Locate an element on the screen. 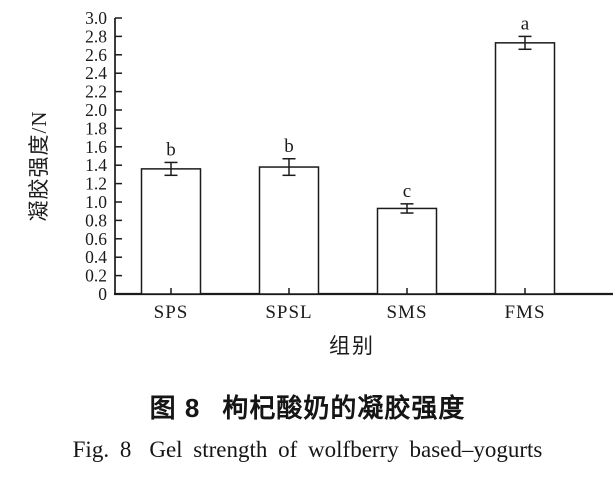 The height and width of the screenshot is (486, 615). y-axis-tick-label: 3.0 is located at coordinates (96, 18).